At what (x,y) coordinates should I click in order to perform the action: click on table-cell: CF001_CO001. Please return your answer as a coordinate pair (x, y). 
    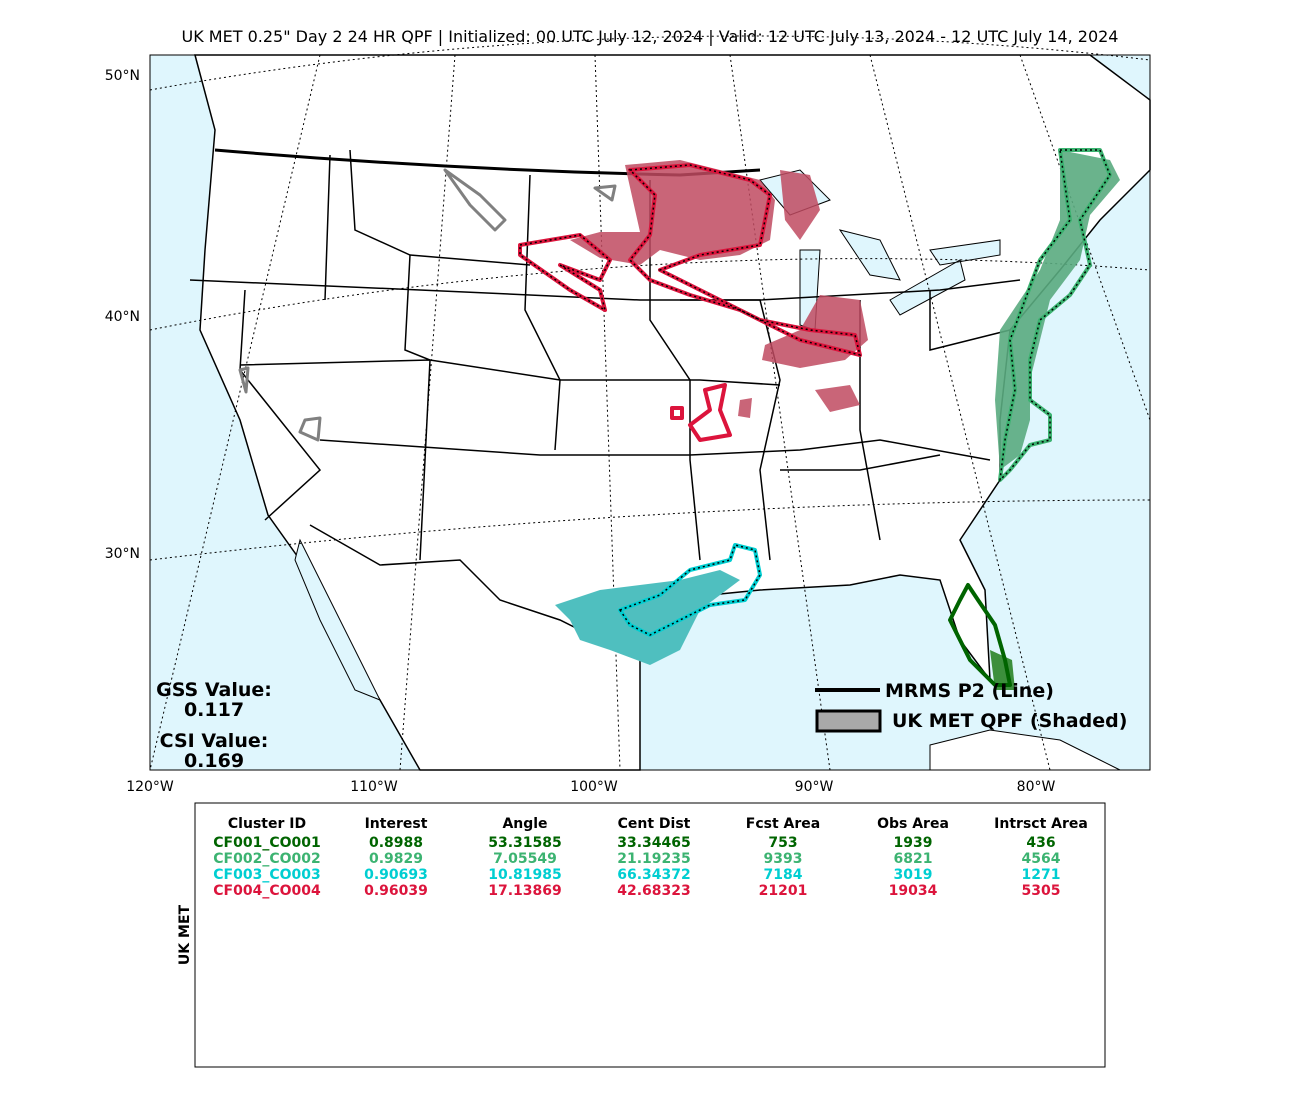
    Looking at the image, I should click on (266, 843).